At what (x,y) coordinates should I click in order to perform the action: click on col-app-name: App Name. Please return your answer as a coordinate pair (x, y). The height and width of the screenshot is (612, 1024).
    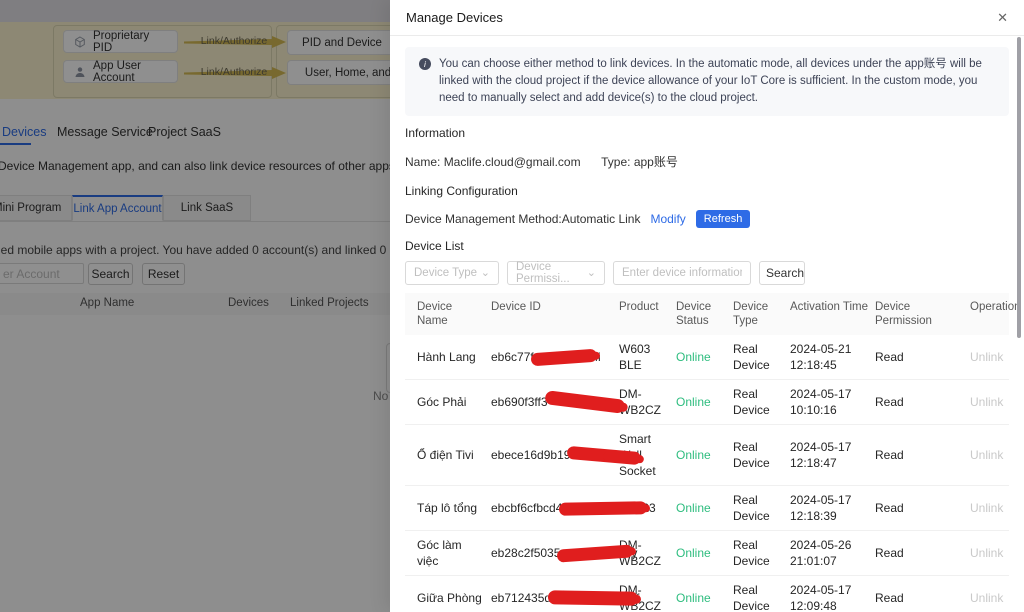
    Looking at the image, I should click on (107, 303).